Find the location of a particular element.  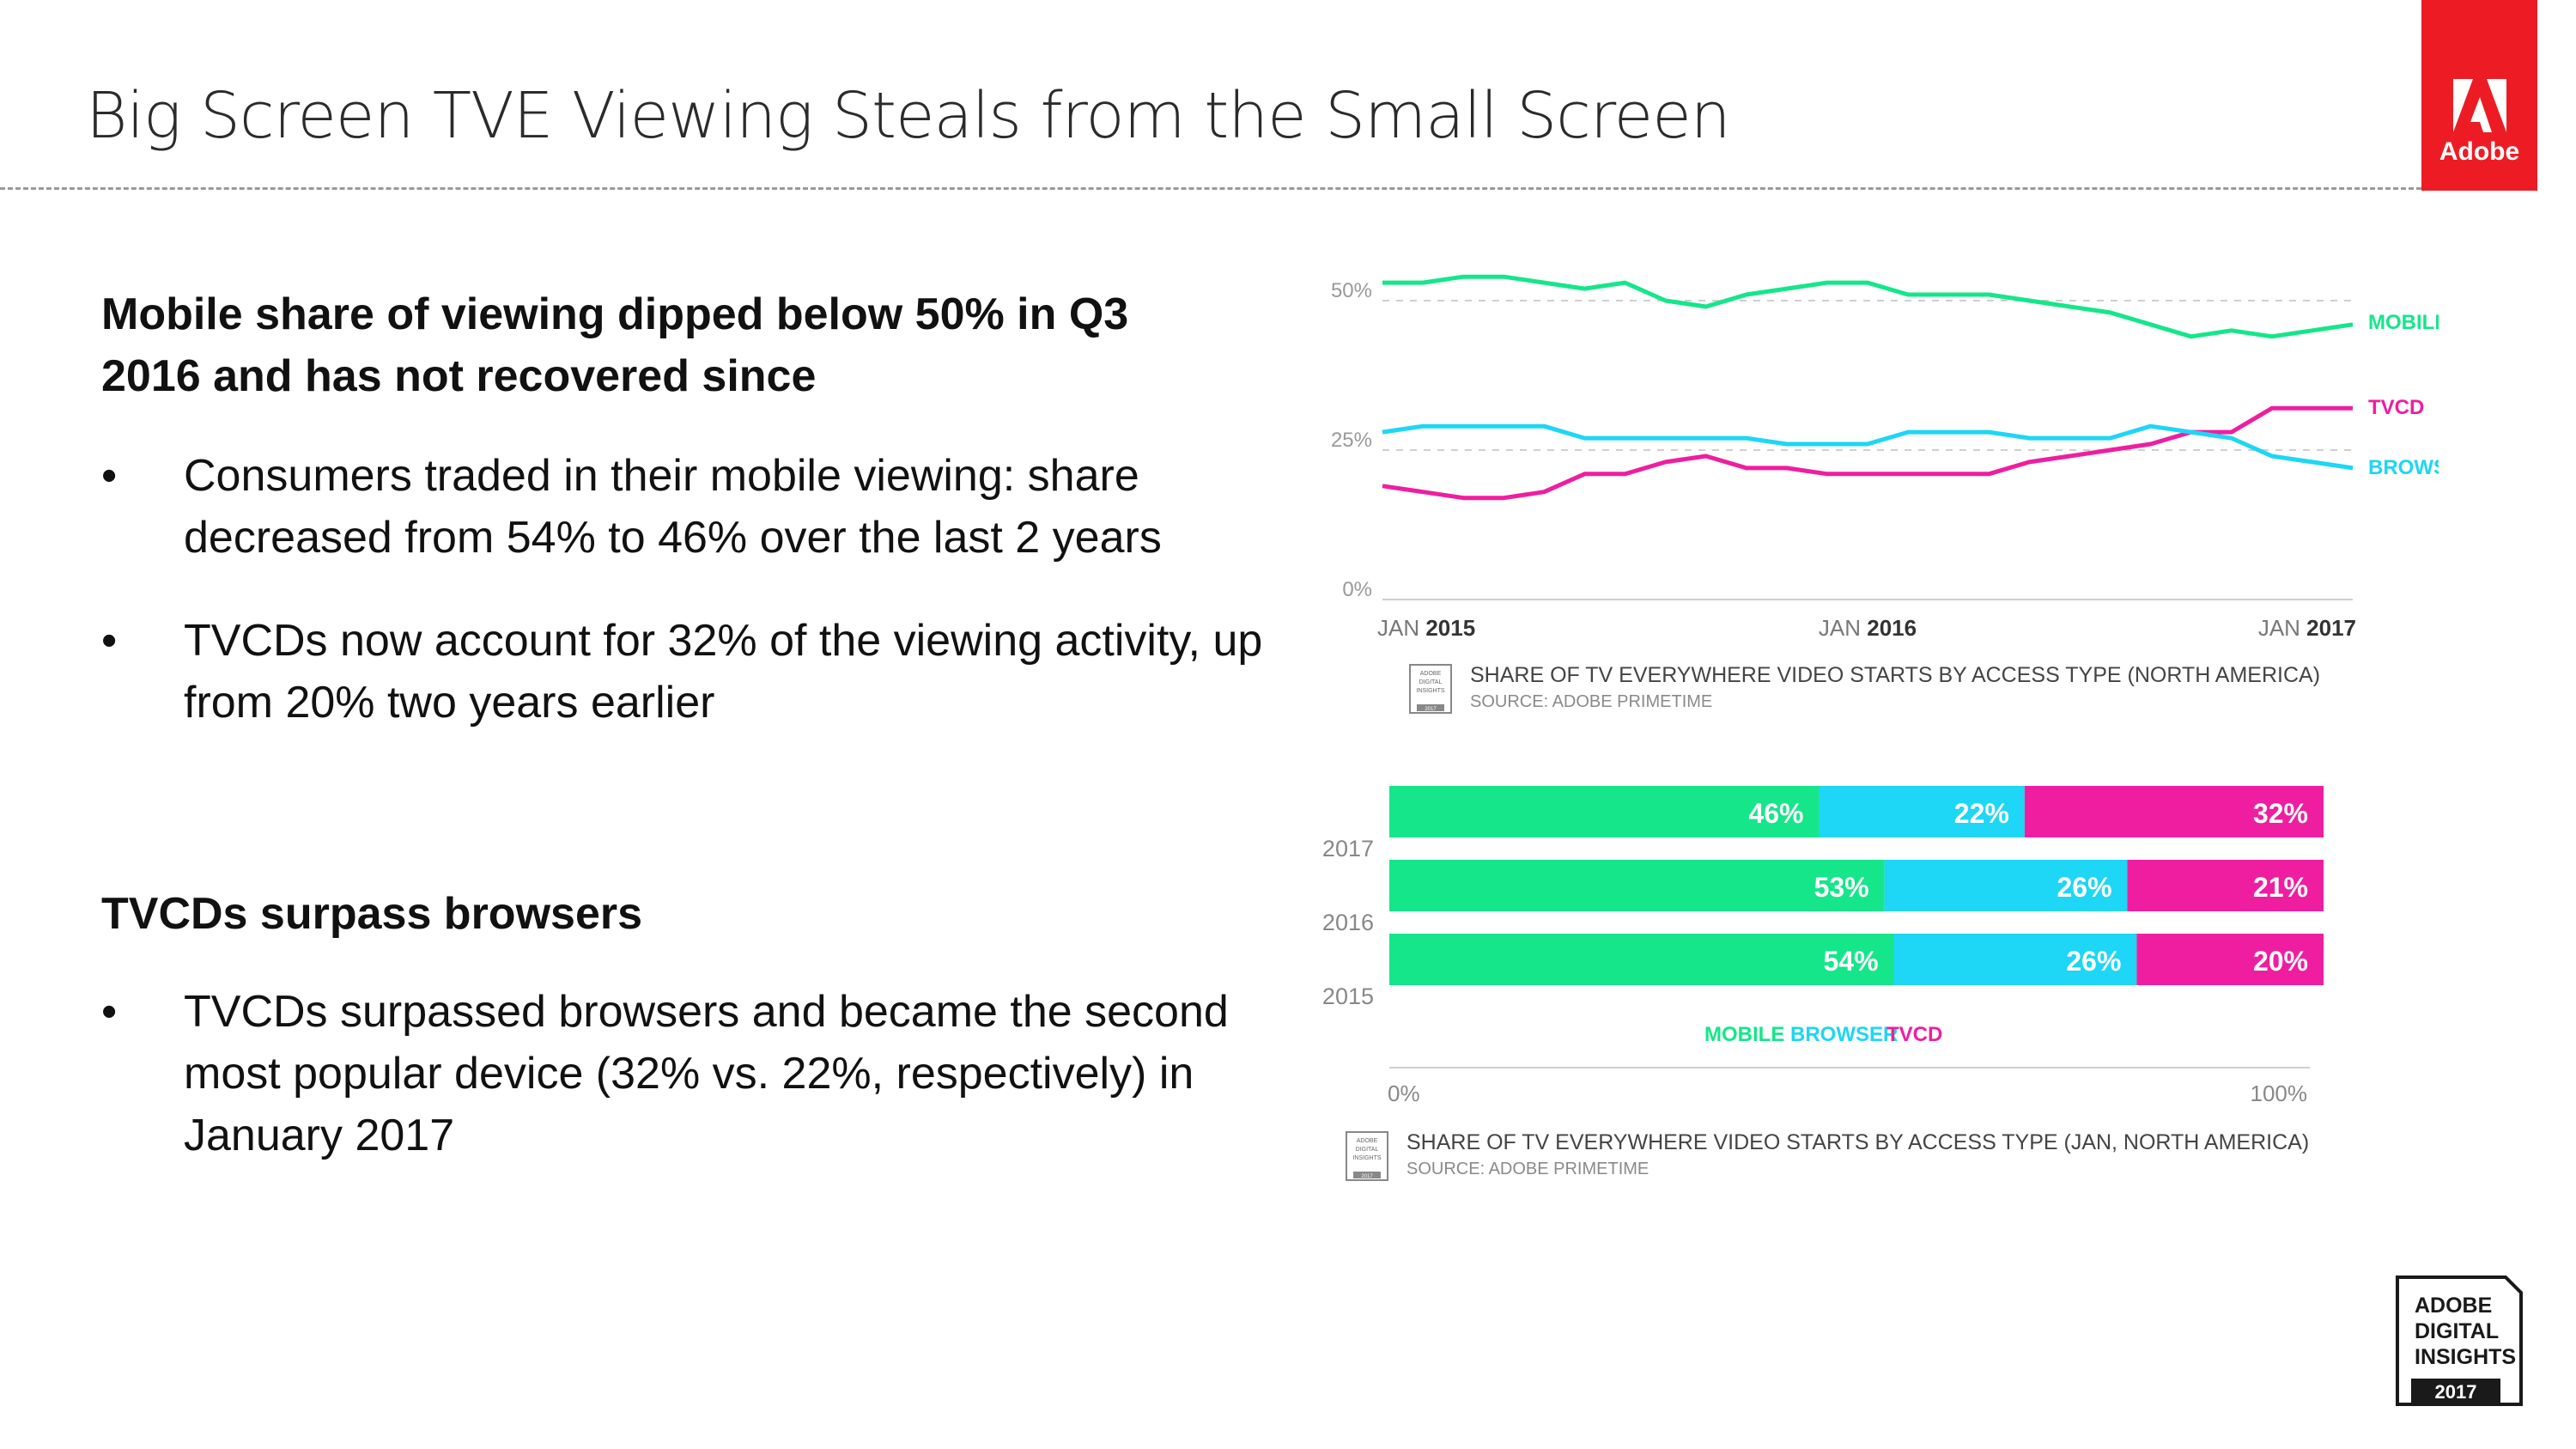

x-tick-label: JAN 2017 is located at coordinates (2307, 628).